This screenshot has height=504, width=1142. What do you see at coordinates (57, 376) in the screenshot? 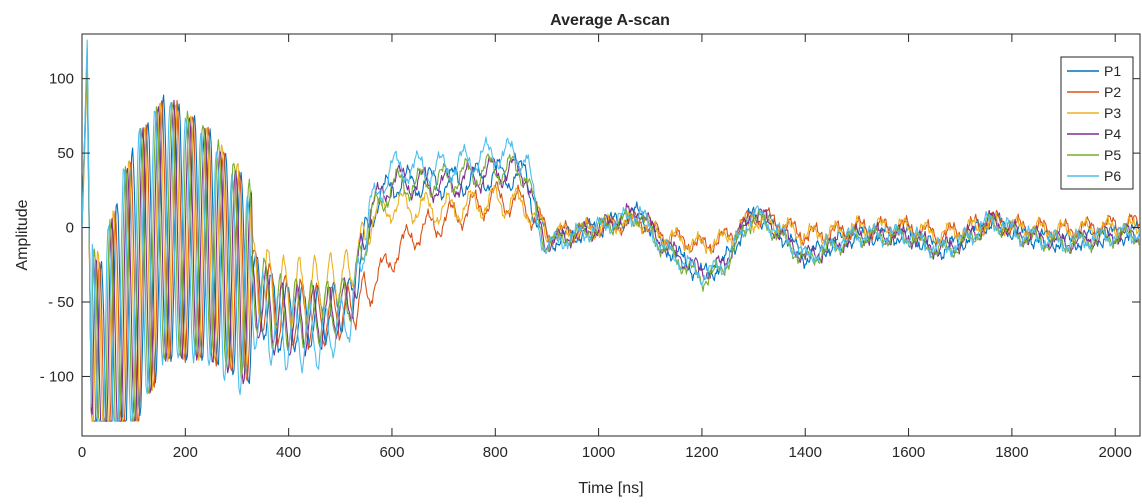
I see `y-tick-label: - 100` at bounding box center [57, 376].